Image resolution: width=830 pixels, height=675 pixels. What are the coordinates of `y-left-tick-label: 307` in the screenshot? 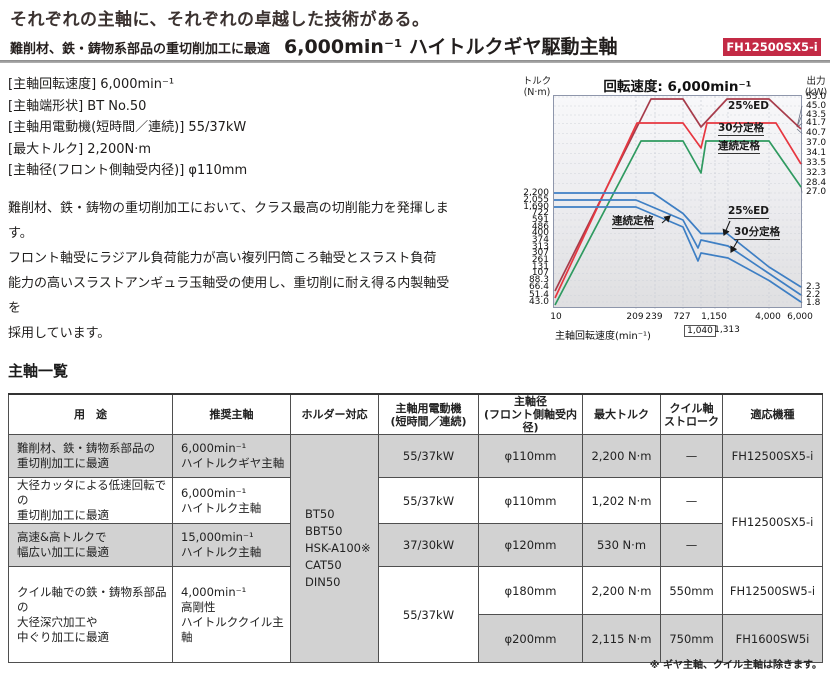 It's located at (540, 253).